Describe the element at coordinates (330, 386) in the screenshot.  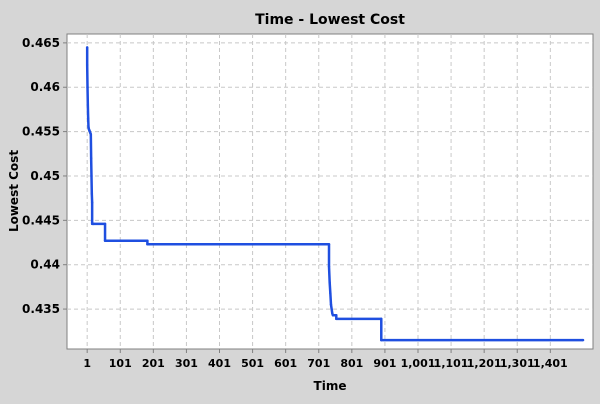
I see `x-axis-label: Time` at that location.